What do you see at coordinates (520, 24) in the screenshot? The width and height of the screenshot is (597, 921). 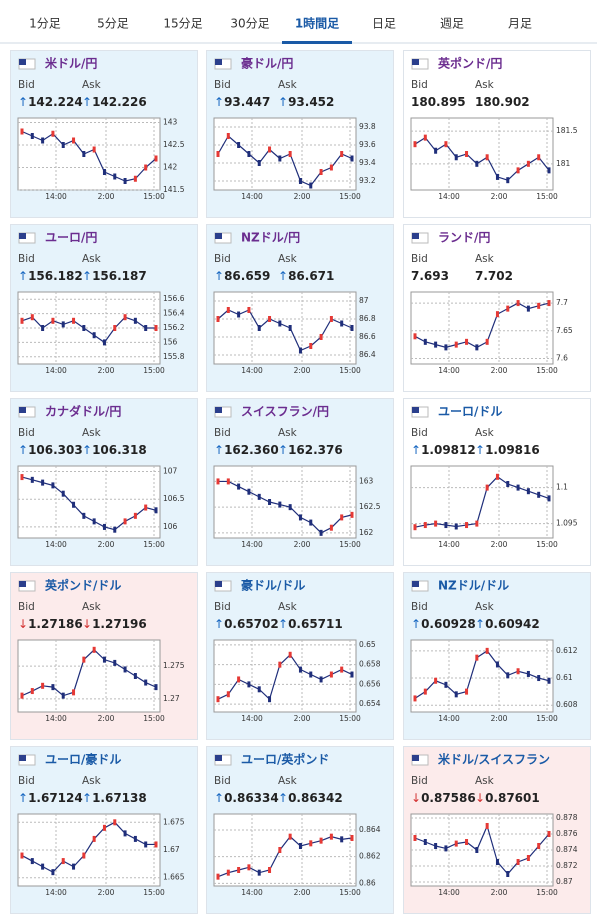 I see `tab: 月足` at bounding box center [520, 24].